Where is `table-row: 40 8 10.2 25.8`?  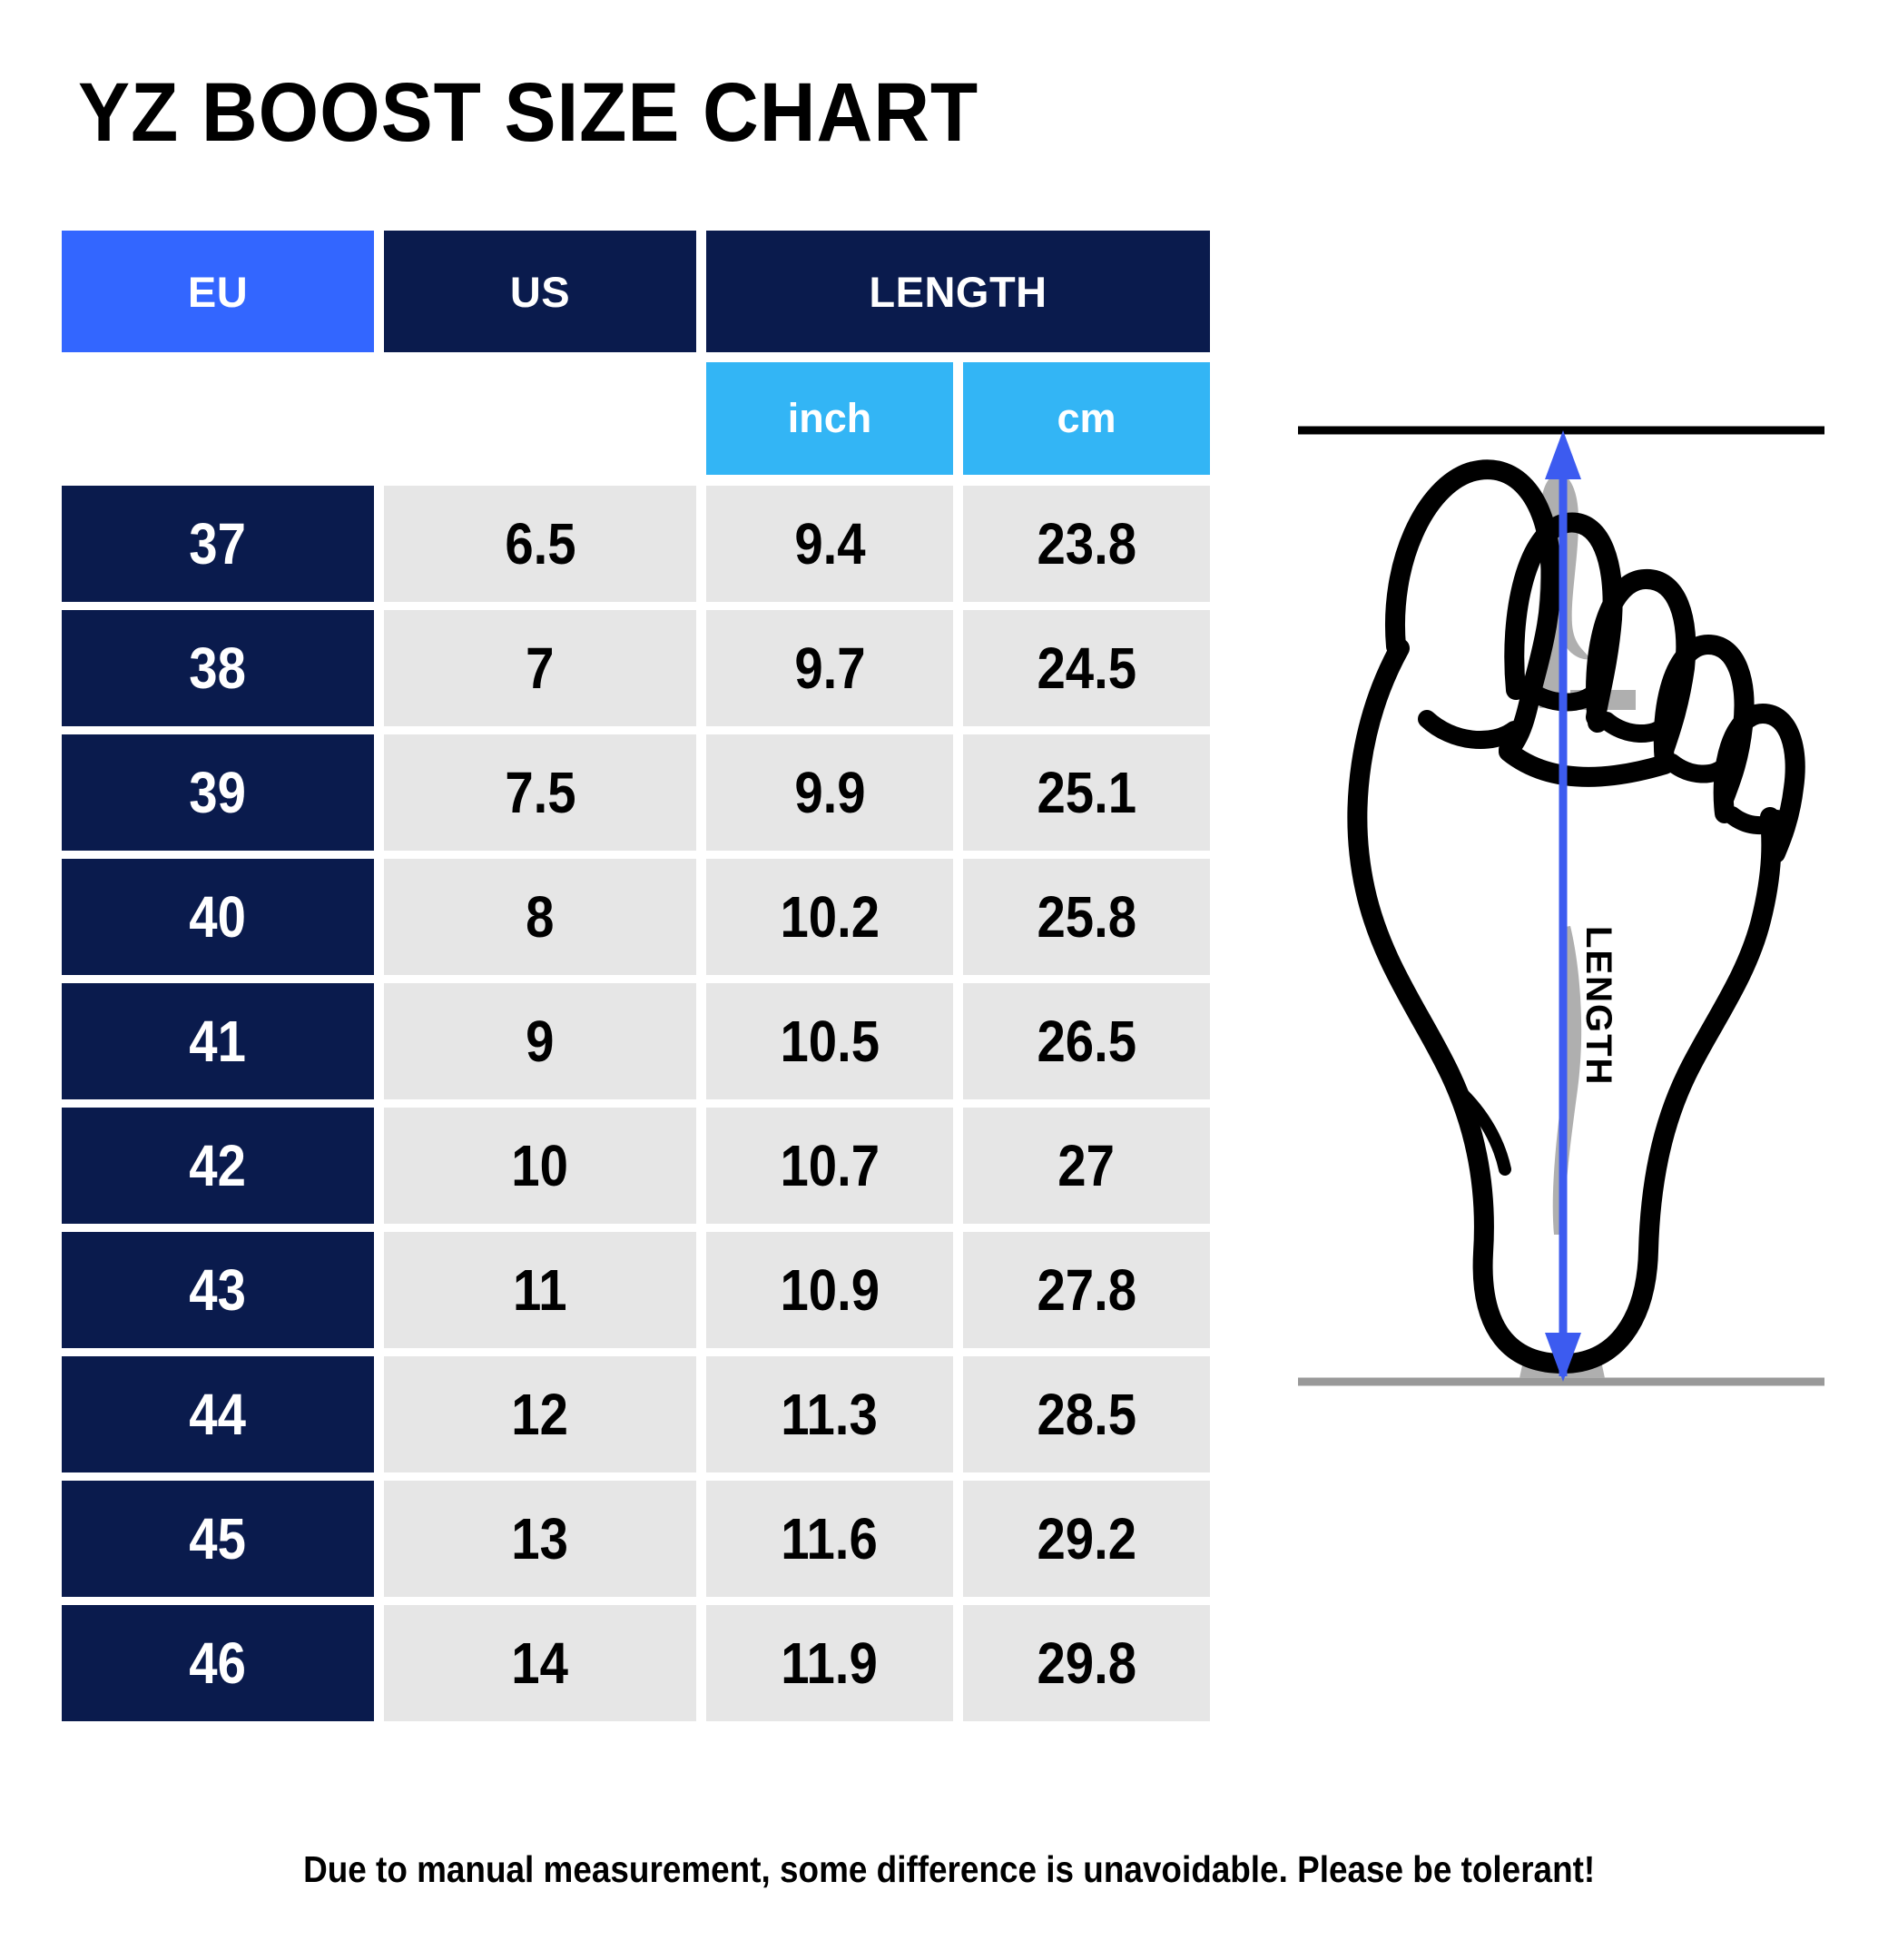
table-row: 40 8 10.2 25.8 is located at coordinates (636, 917).